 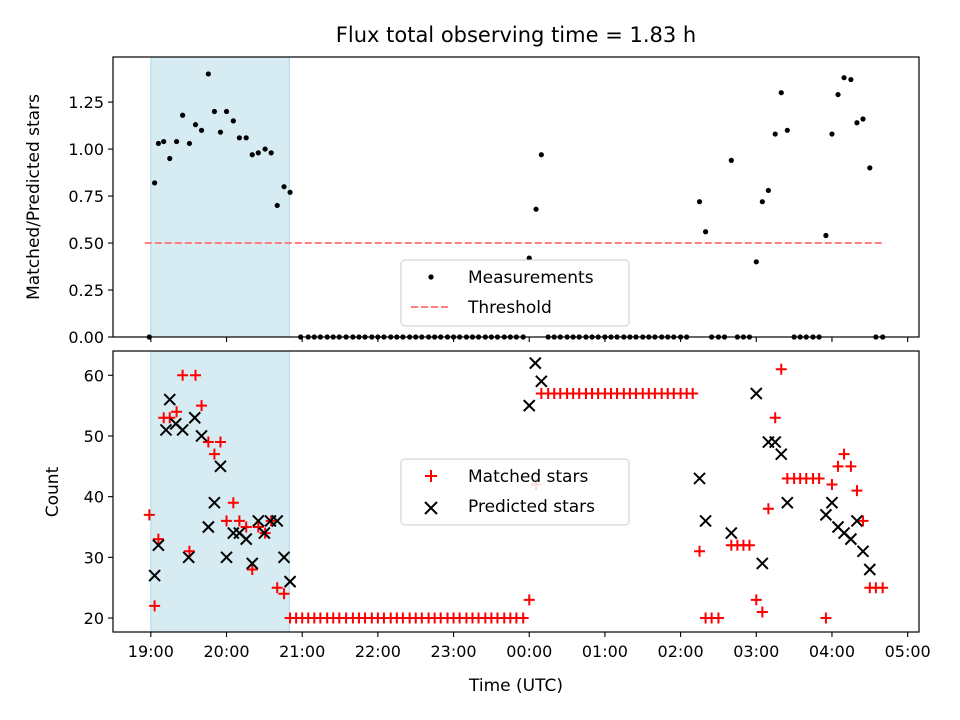 I want to click on x-tick-label: 22:00, so click(x=378, y=651).